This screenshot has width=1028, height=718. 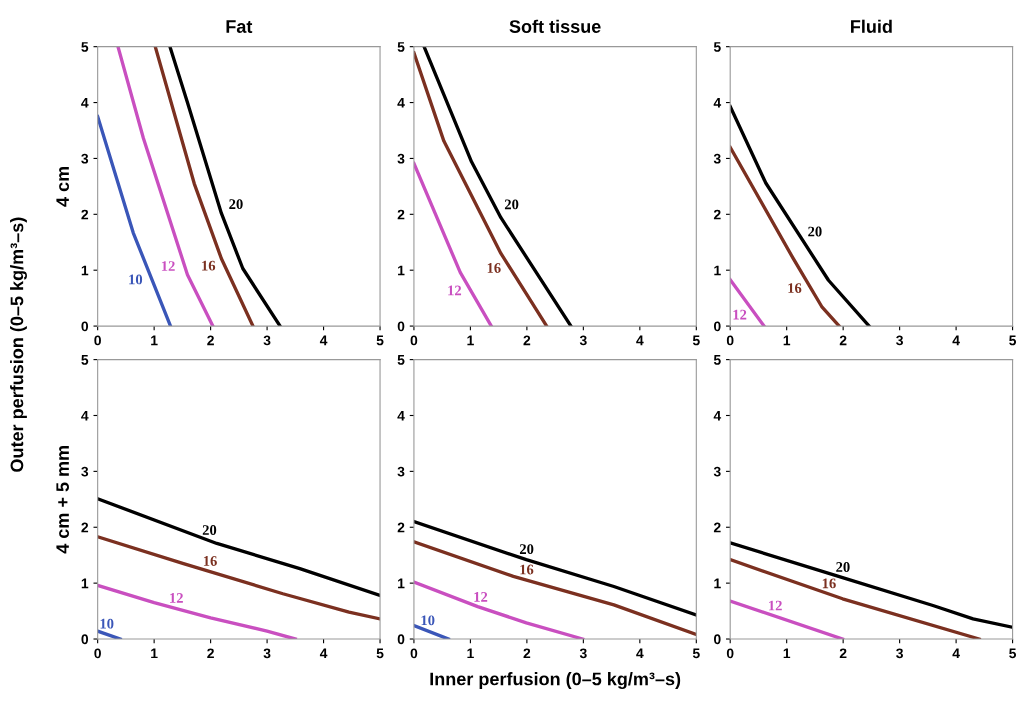 What do you see at coordinates (871, 26) in the screenshot?
I see `chart-title: Fluid` at bounding box center [871, 26].